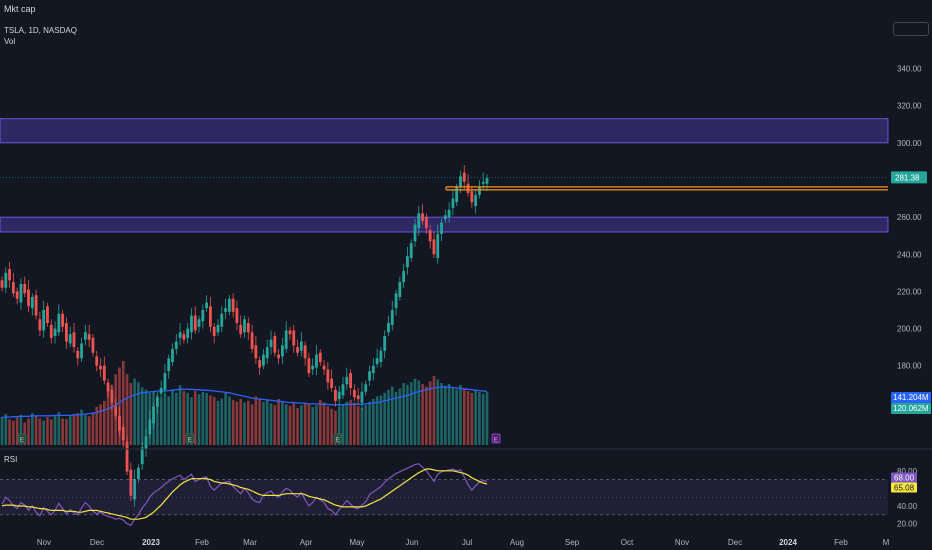  What do you see at coordinates (735, 542) in the screenshot?
I see `time-tick-13: Dec` at bounding box center [735, 542].